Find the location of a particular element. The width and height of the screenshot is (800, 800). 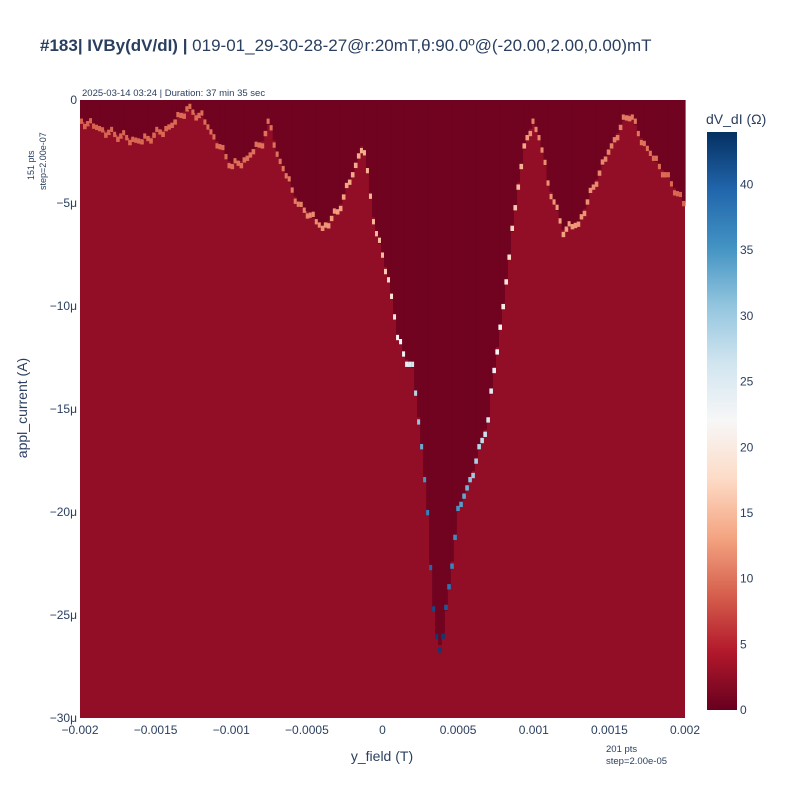

colorbar is located at coordinates (722, 421).